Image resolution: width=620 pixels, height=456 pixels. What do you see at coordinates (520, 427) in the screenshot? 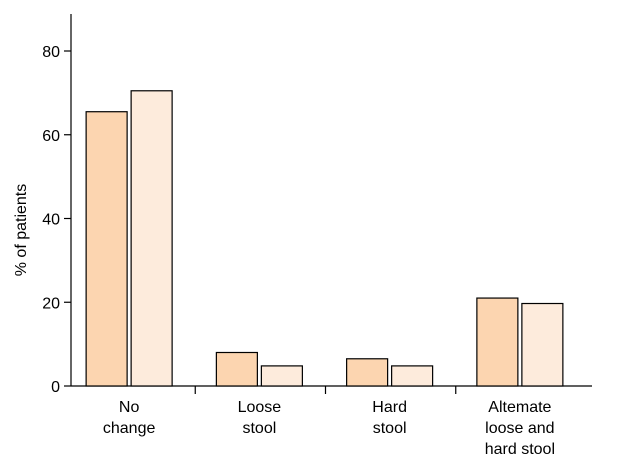
I see `category-label: Altemate loose and hard stool` at bounding box center [520, 427].